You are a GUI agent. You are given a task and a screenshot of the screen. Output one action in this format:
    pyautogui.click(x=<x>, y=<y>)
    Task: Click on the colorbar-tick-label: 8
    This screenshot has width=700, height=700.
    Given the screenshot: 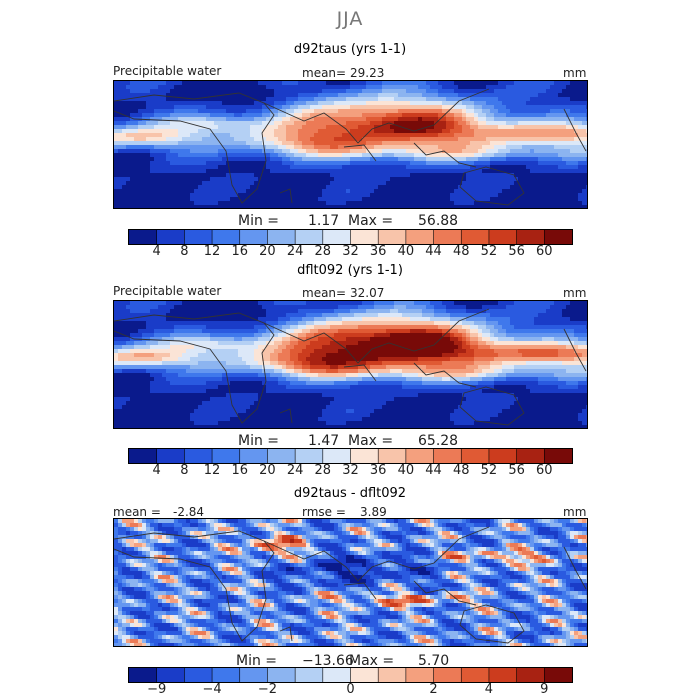 What is the action you would take?
    pyautogui.click(x=184, y=251)
    